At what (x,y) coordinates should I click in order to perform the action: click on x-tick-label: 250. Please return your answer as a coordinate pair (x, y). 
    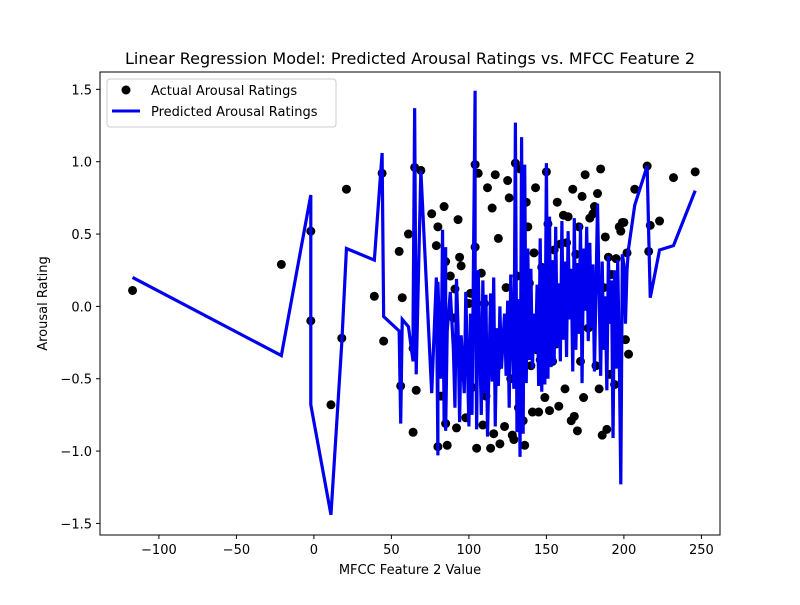
    Looking at the image, I should click on (701, 550).